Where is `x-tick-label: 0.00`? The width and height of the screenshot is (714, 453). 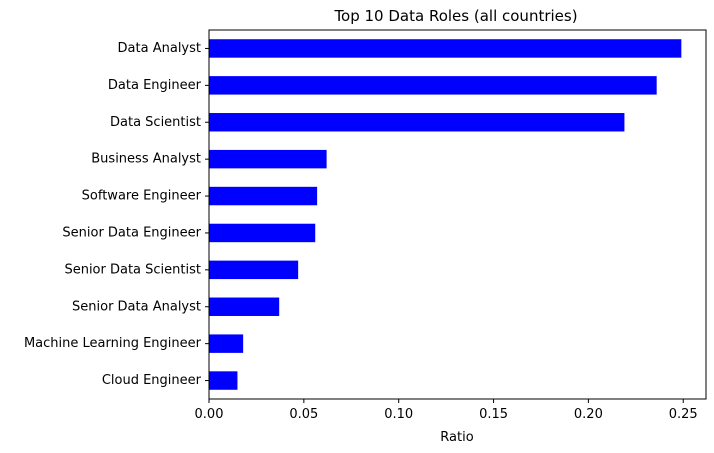 x-tick-label: 0.00 is located at coordinates (209, 414).